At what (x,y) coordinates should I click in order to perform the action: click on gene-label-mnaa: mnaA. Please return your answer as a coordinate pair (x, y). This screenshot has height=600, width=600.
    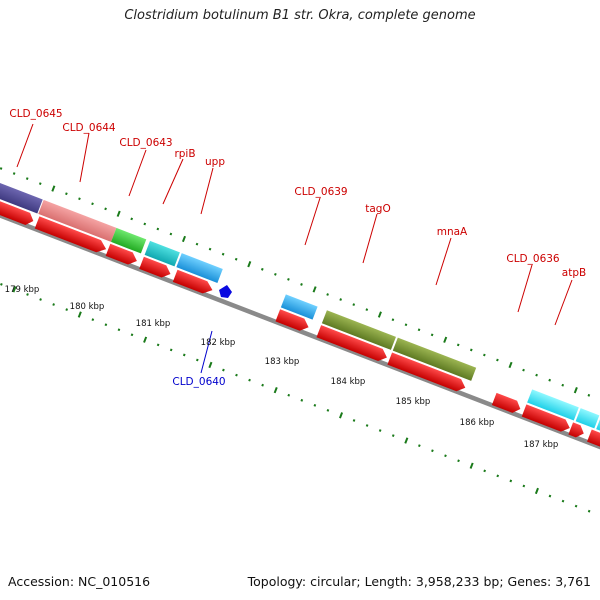
    Looking at the image, I should click on (452, 232).